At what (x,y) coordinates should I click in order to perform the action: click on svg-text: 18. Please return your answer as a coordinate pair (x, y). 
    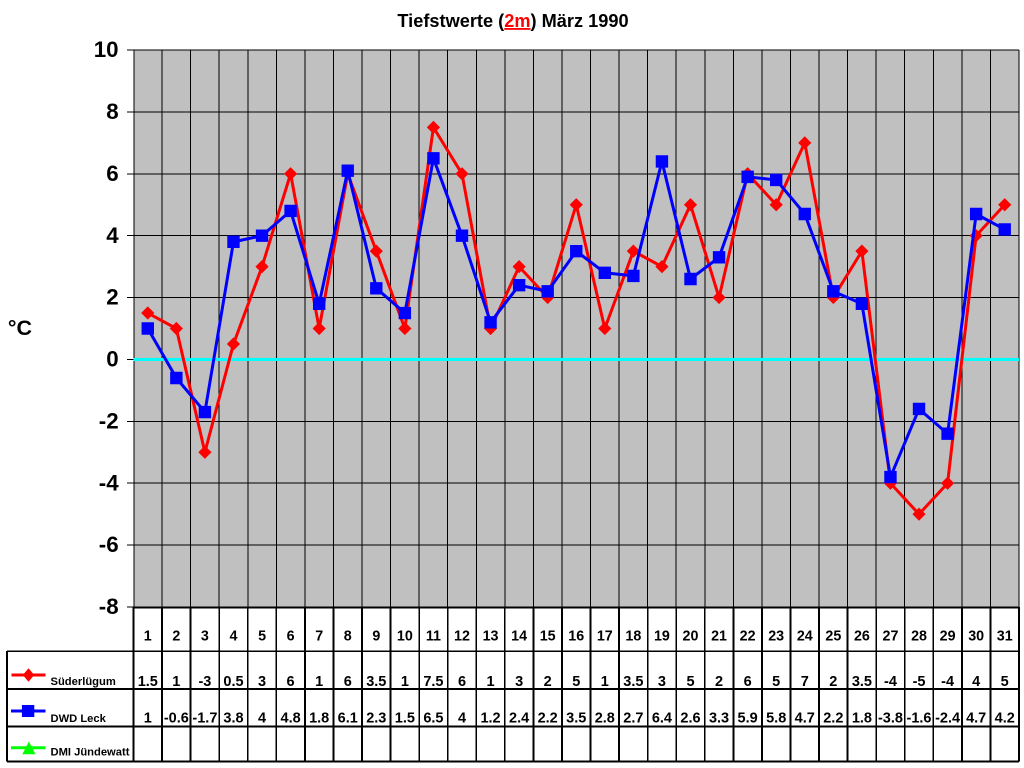
    Looking at the image, I should click on (633, 636).